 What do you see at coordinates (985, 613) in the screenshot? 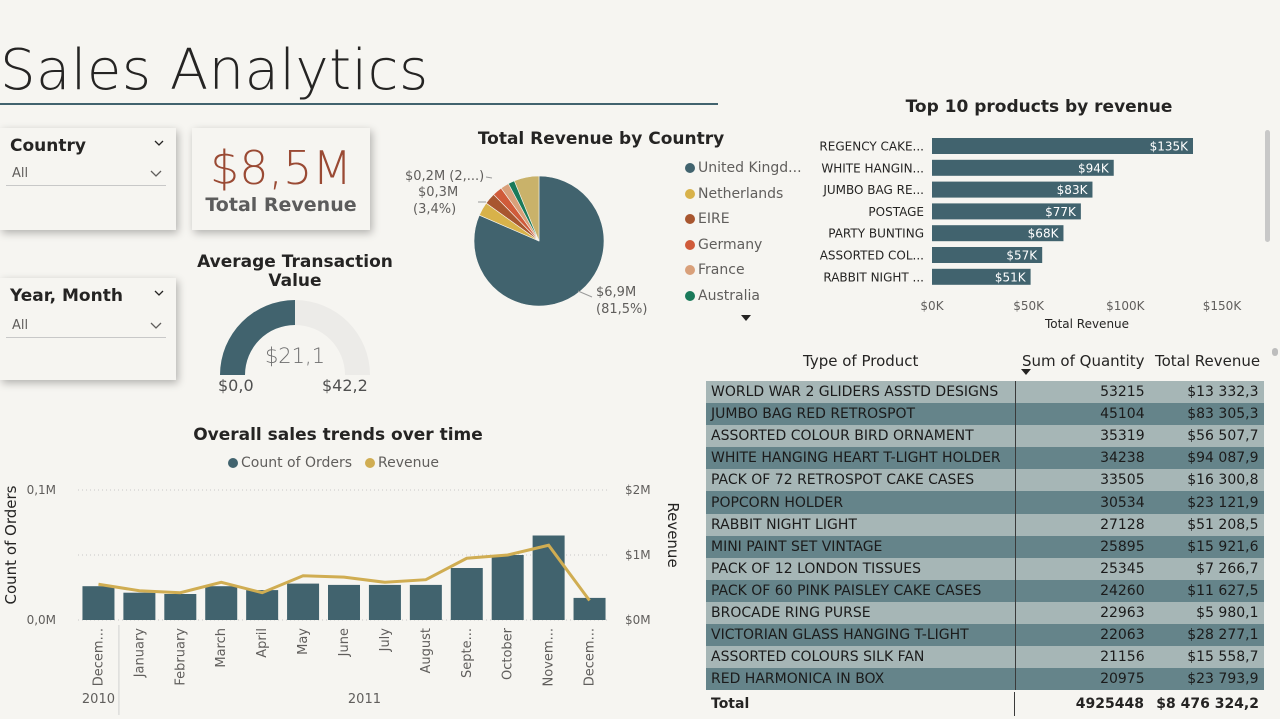
I see `table-row: BROCADE RING PURSE 22963 $5 980,1` at bounding box center [985, 613].